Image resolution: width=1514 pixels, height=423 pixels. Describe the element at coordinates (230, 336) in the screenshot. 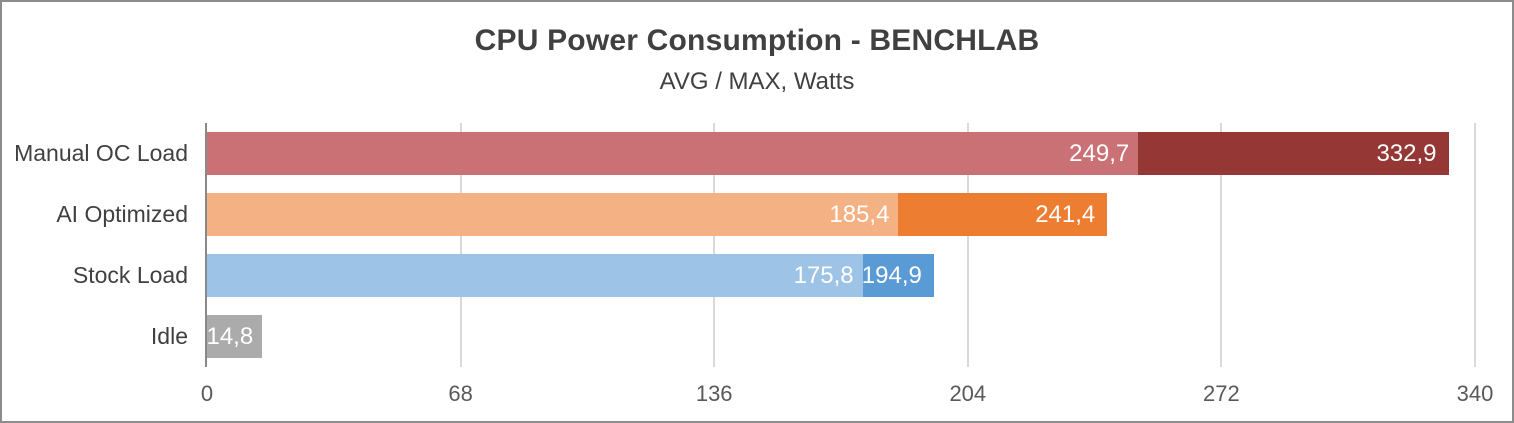

I see `avg-value-label: 14,8` at that location.